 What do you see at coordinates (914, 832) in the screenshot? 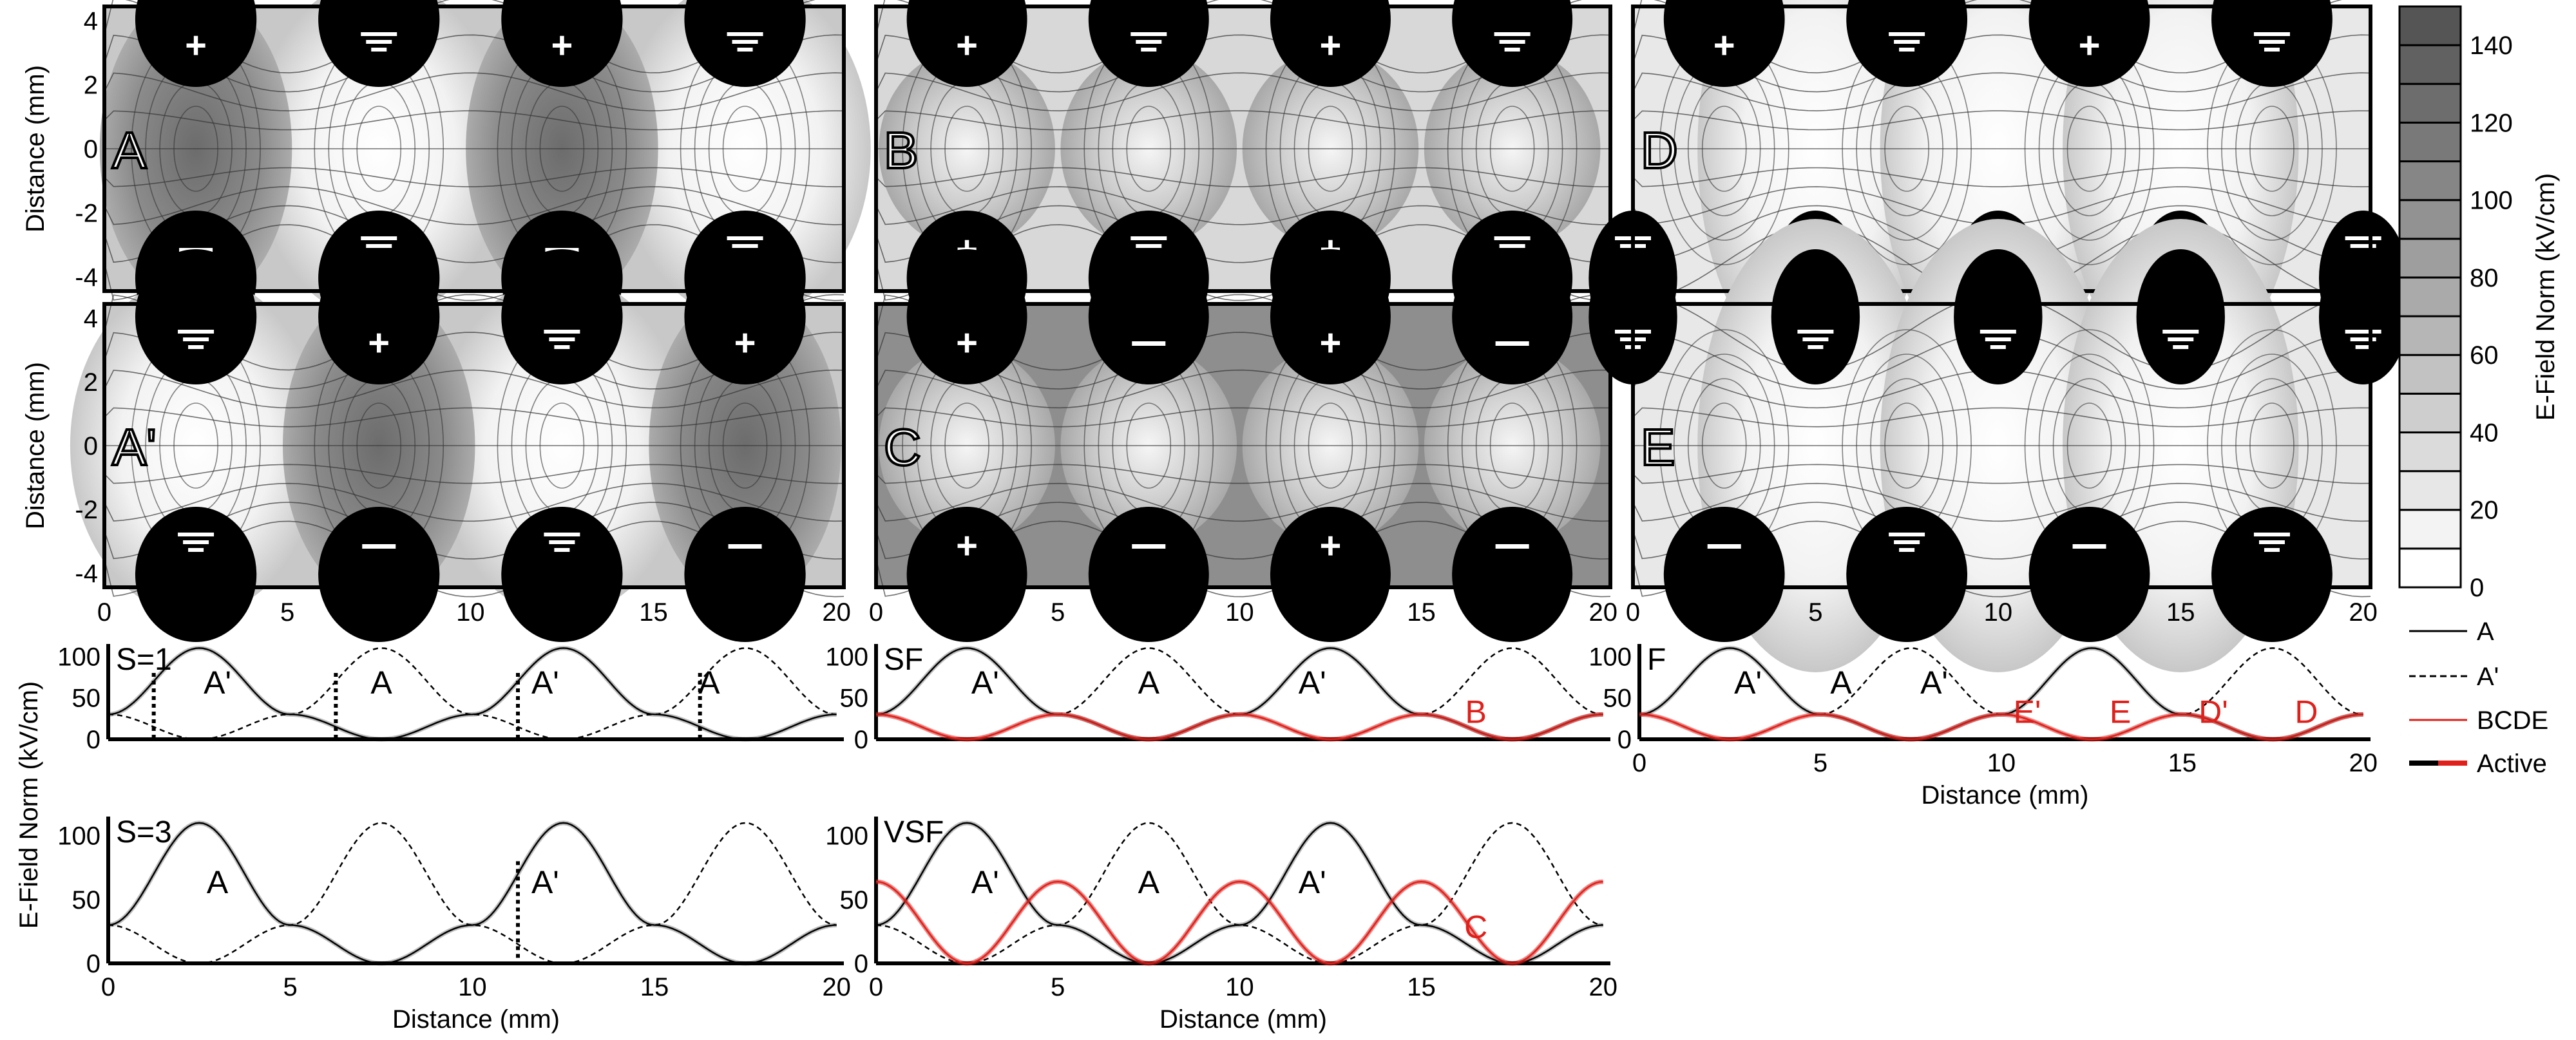
I see `panel-label: VSF` at bounding box center [914, 832].